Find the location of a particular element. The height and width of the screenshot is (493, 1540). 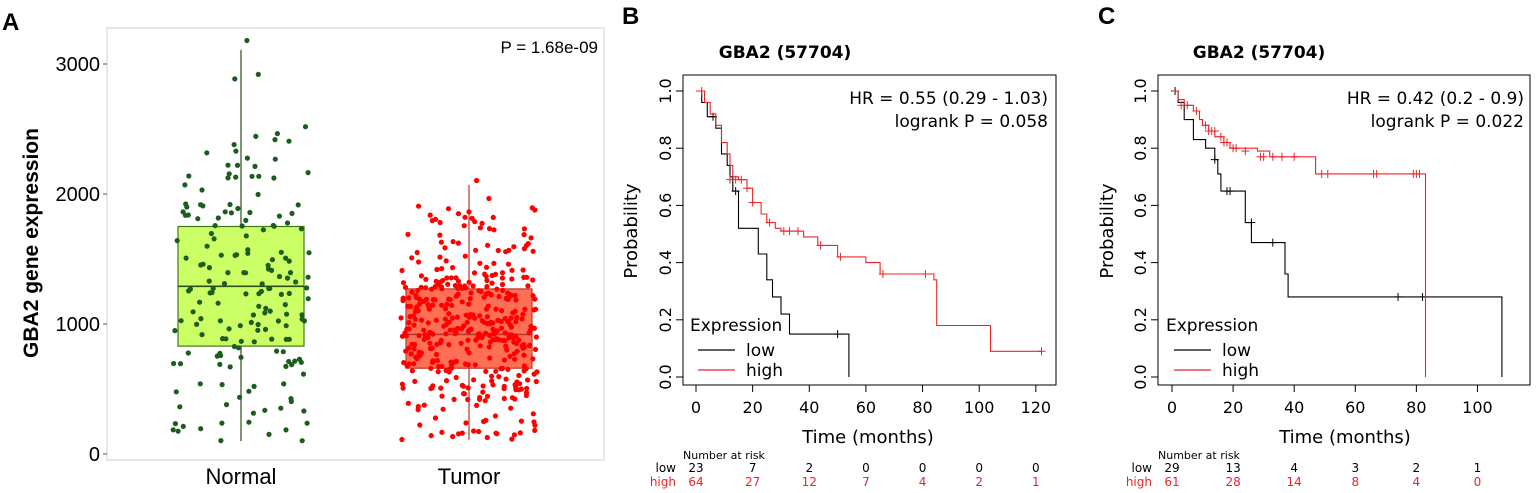

panel-a-y-tick: 1000 is located at coordinates (81, 325).